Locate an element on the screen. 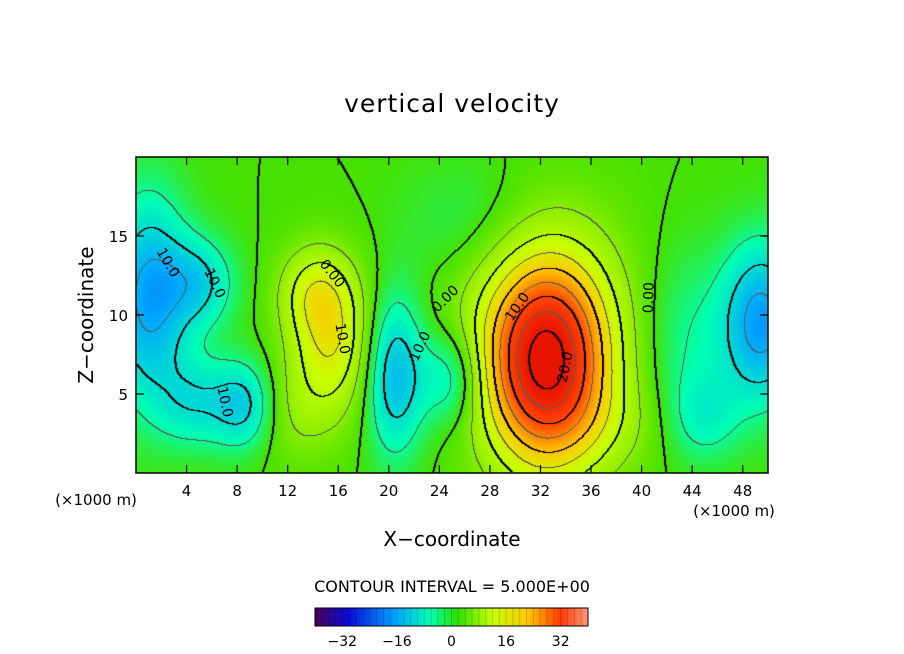 This screenshot has height=654, width=904. x-tick-label: 44 is located at coordinates (692, 491).